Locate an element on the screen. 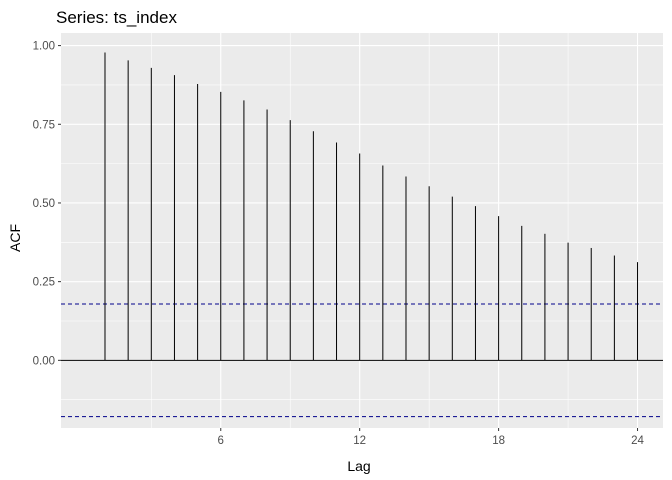  y-axis-ticks: 0.00 0.25 0.50 0.75 1.00 is located at coordinates (47, 204).